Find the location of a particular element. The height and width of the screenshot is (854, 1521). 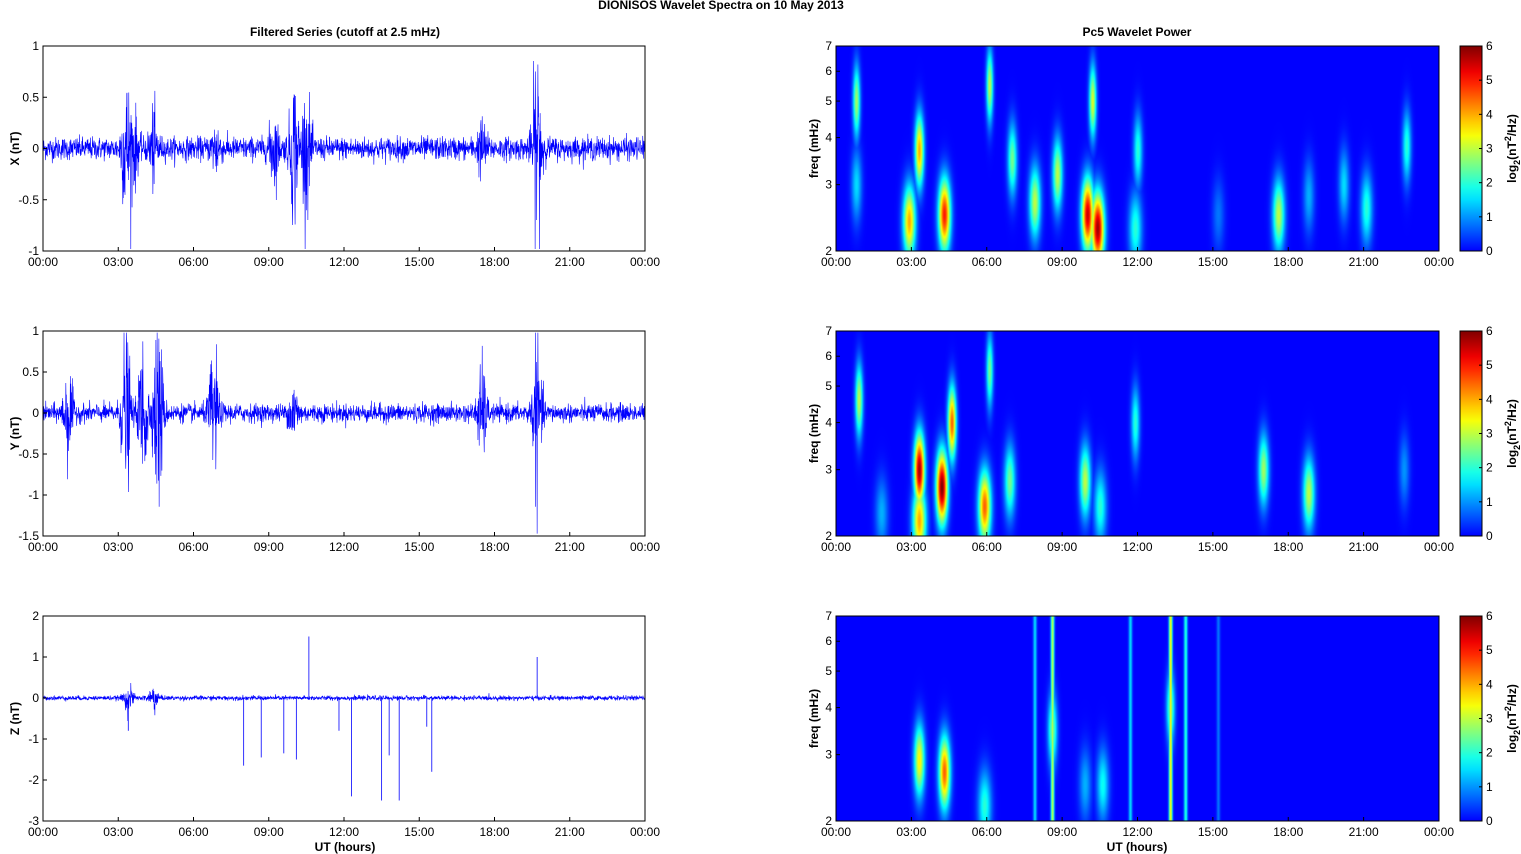

figure-title: DIONISOS Wavelet Spectra on 10 May 2013 is located at coordinates (721, 6).